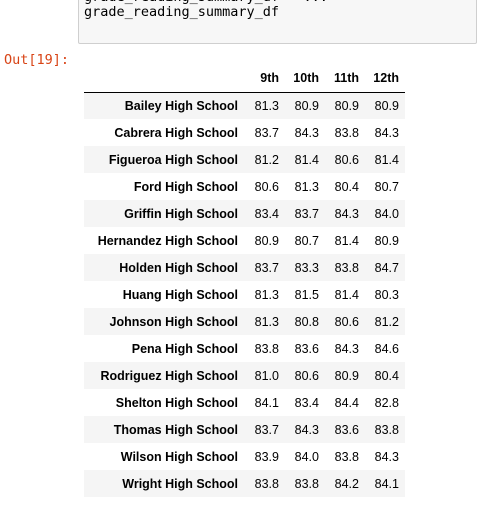  Describe the element at coordinates (244, 429) in the screenshot. I see `table-row: Thomas High School 83.7 84.3 83.6 83.8` at that location.